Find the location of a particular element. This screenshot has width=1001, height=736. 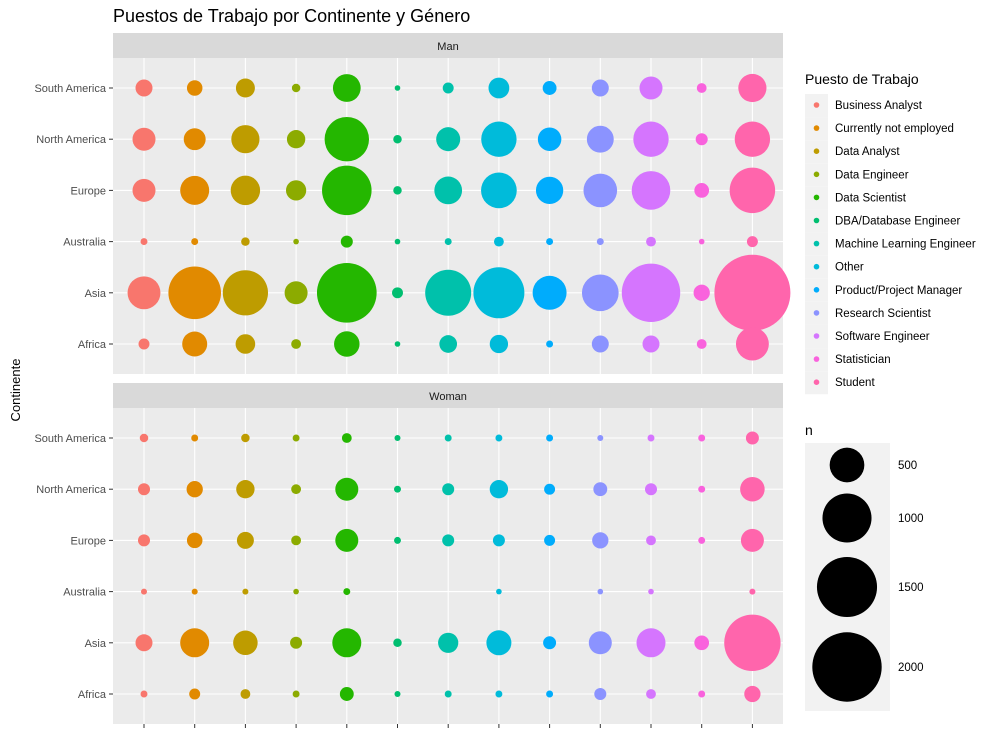

y-tick-label: Asia is located at coordinates (96, 644).